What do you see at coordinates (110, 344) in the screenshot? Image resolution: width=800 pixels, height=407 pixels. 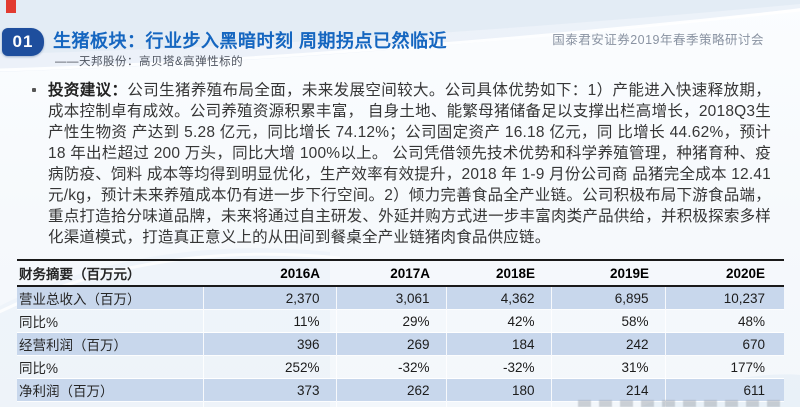 I see `row-label: 经营利润（百万）` at bounding box center [110, 344].